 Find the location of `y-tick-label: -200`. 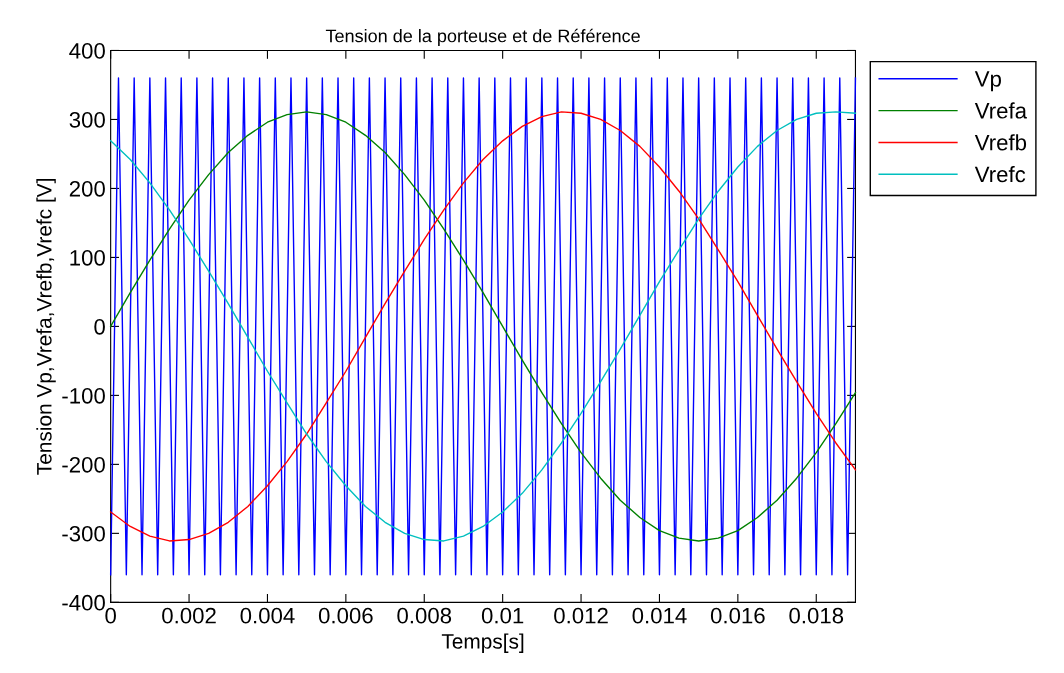

y-tick-label: -200 is located at coordinates (83, 464).